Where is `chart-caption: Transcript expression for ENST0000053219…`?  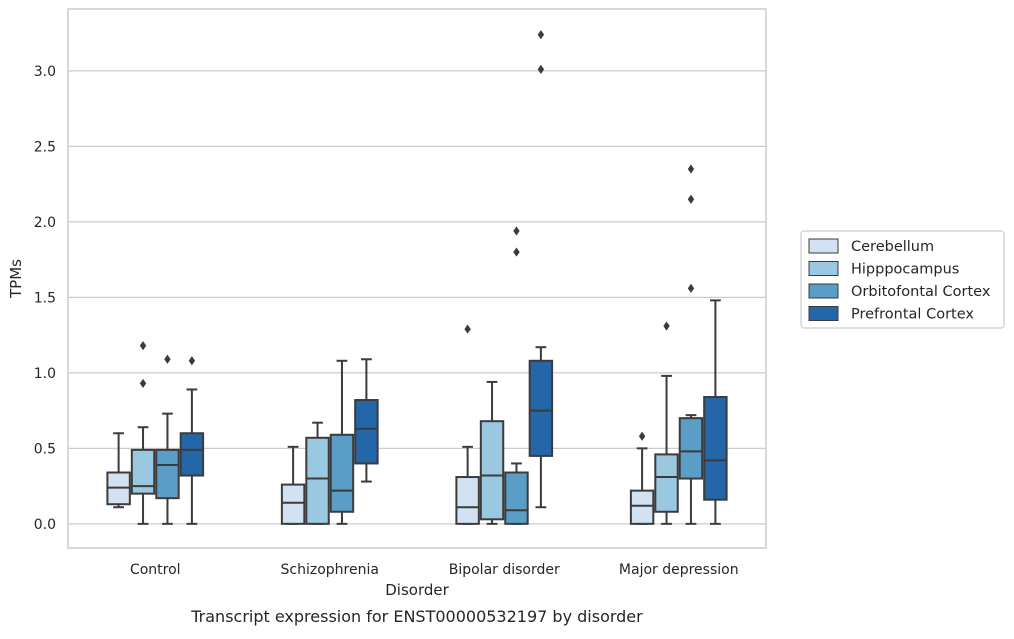
chart-caption: Transcript expression for ENST0000053219… is located at coordinates (416, 616).